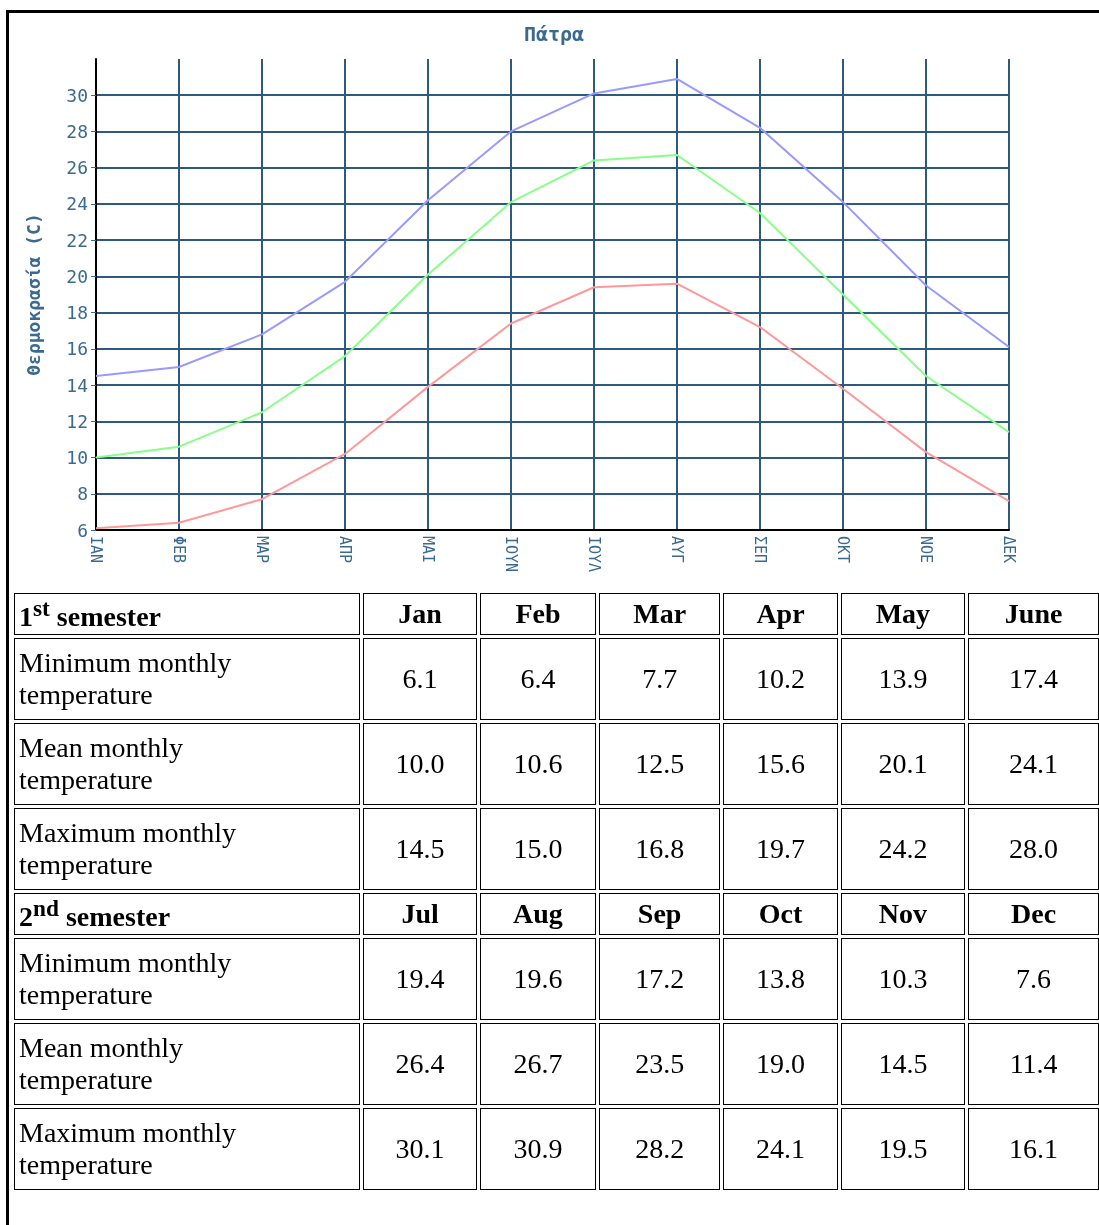 Image resolution: width=1099 pixels, height=1225 pixels. Describe the element at coordinates (659, 614) in the screenshot. I see `text: Mar` at that location.